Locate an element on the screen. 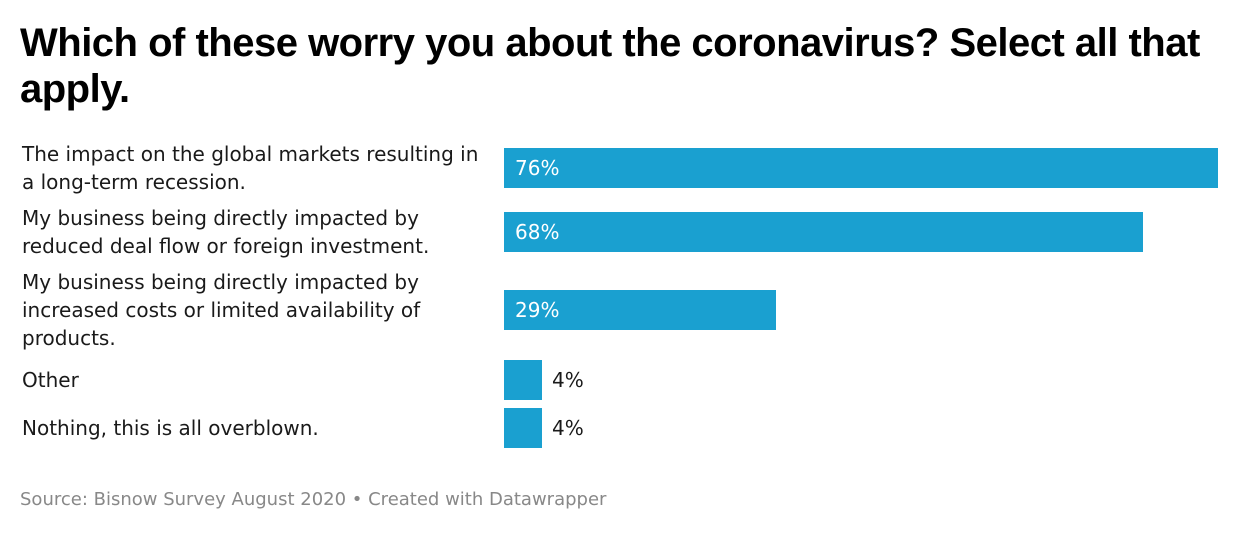  category-label: Nothing, this is all overblown. is located at coordinates (170, 428).